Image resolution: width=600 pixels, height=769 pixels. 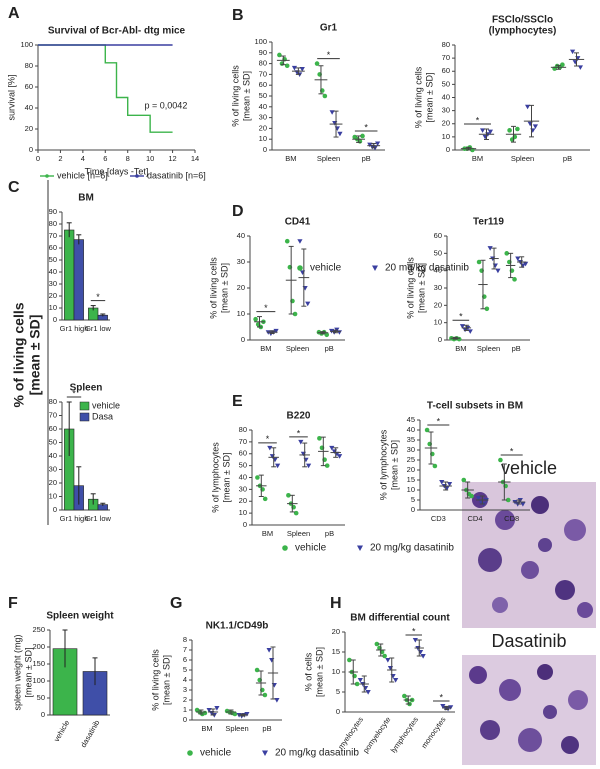 What do you see at coordinates (411, 459) in the screenshot?
I see `y-tick-label: 25` at bounding box center [411, 459].